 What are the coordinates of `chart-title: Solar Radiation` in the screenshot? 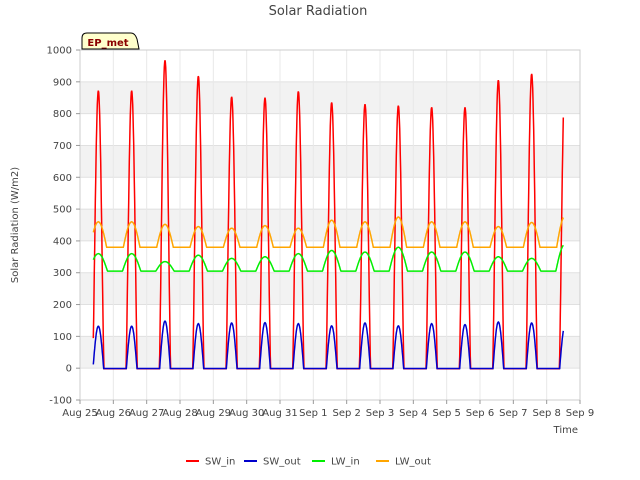 It's located at (318, 11).